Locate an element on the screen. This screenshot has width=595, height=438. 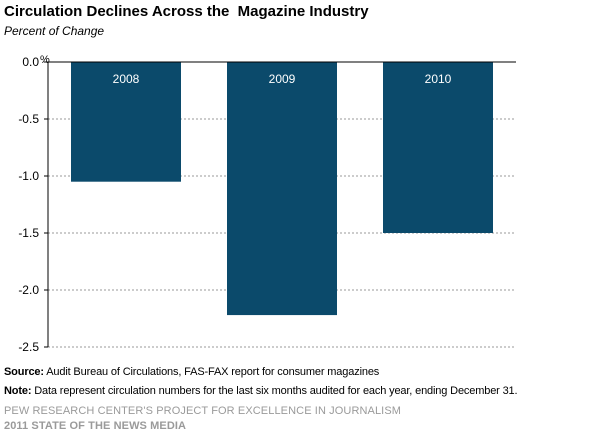
note-label: Note: is located at coordinates (18, 391).